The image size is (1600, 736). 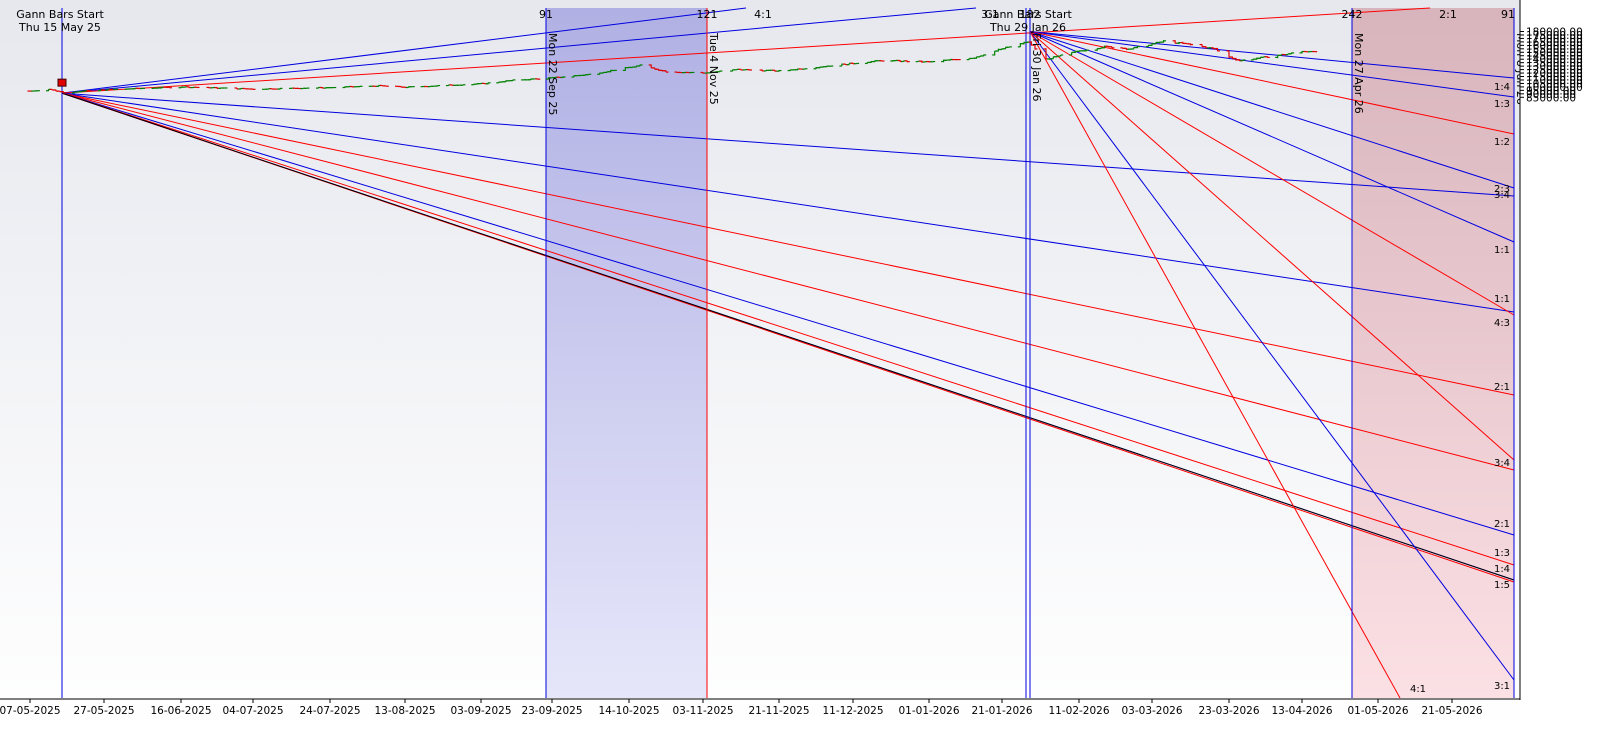 What do you see at coordinates (1301, 711) in the screenshot?
I see `x-axis-tick-label: 13-04-2026` at bounding box center [1301, 711].